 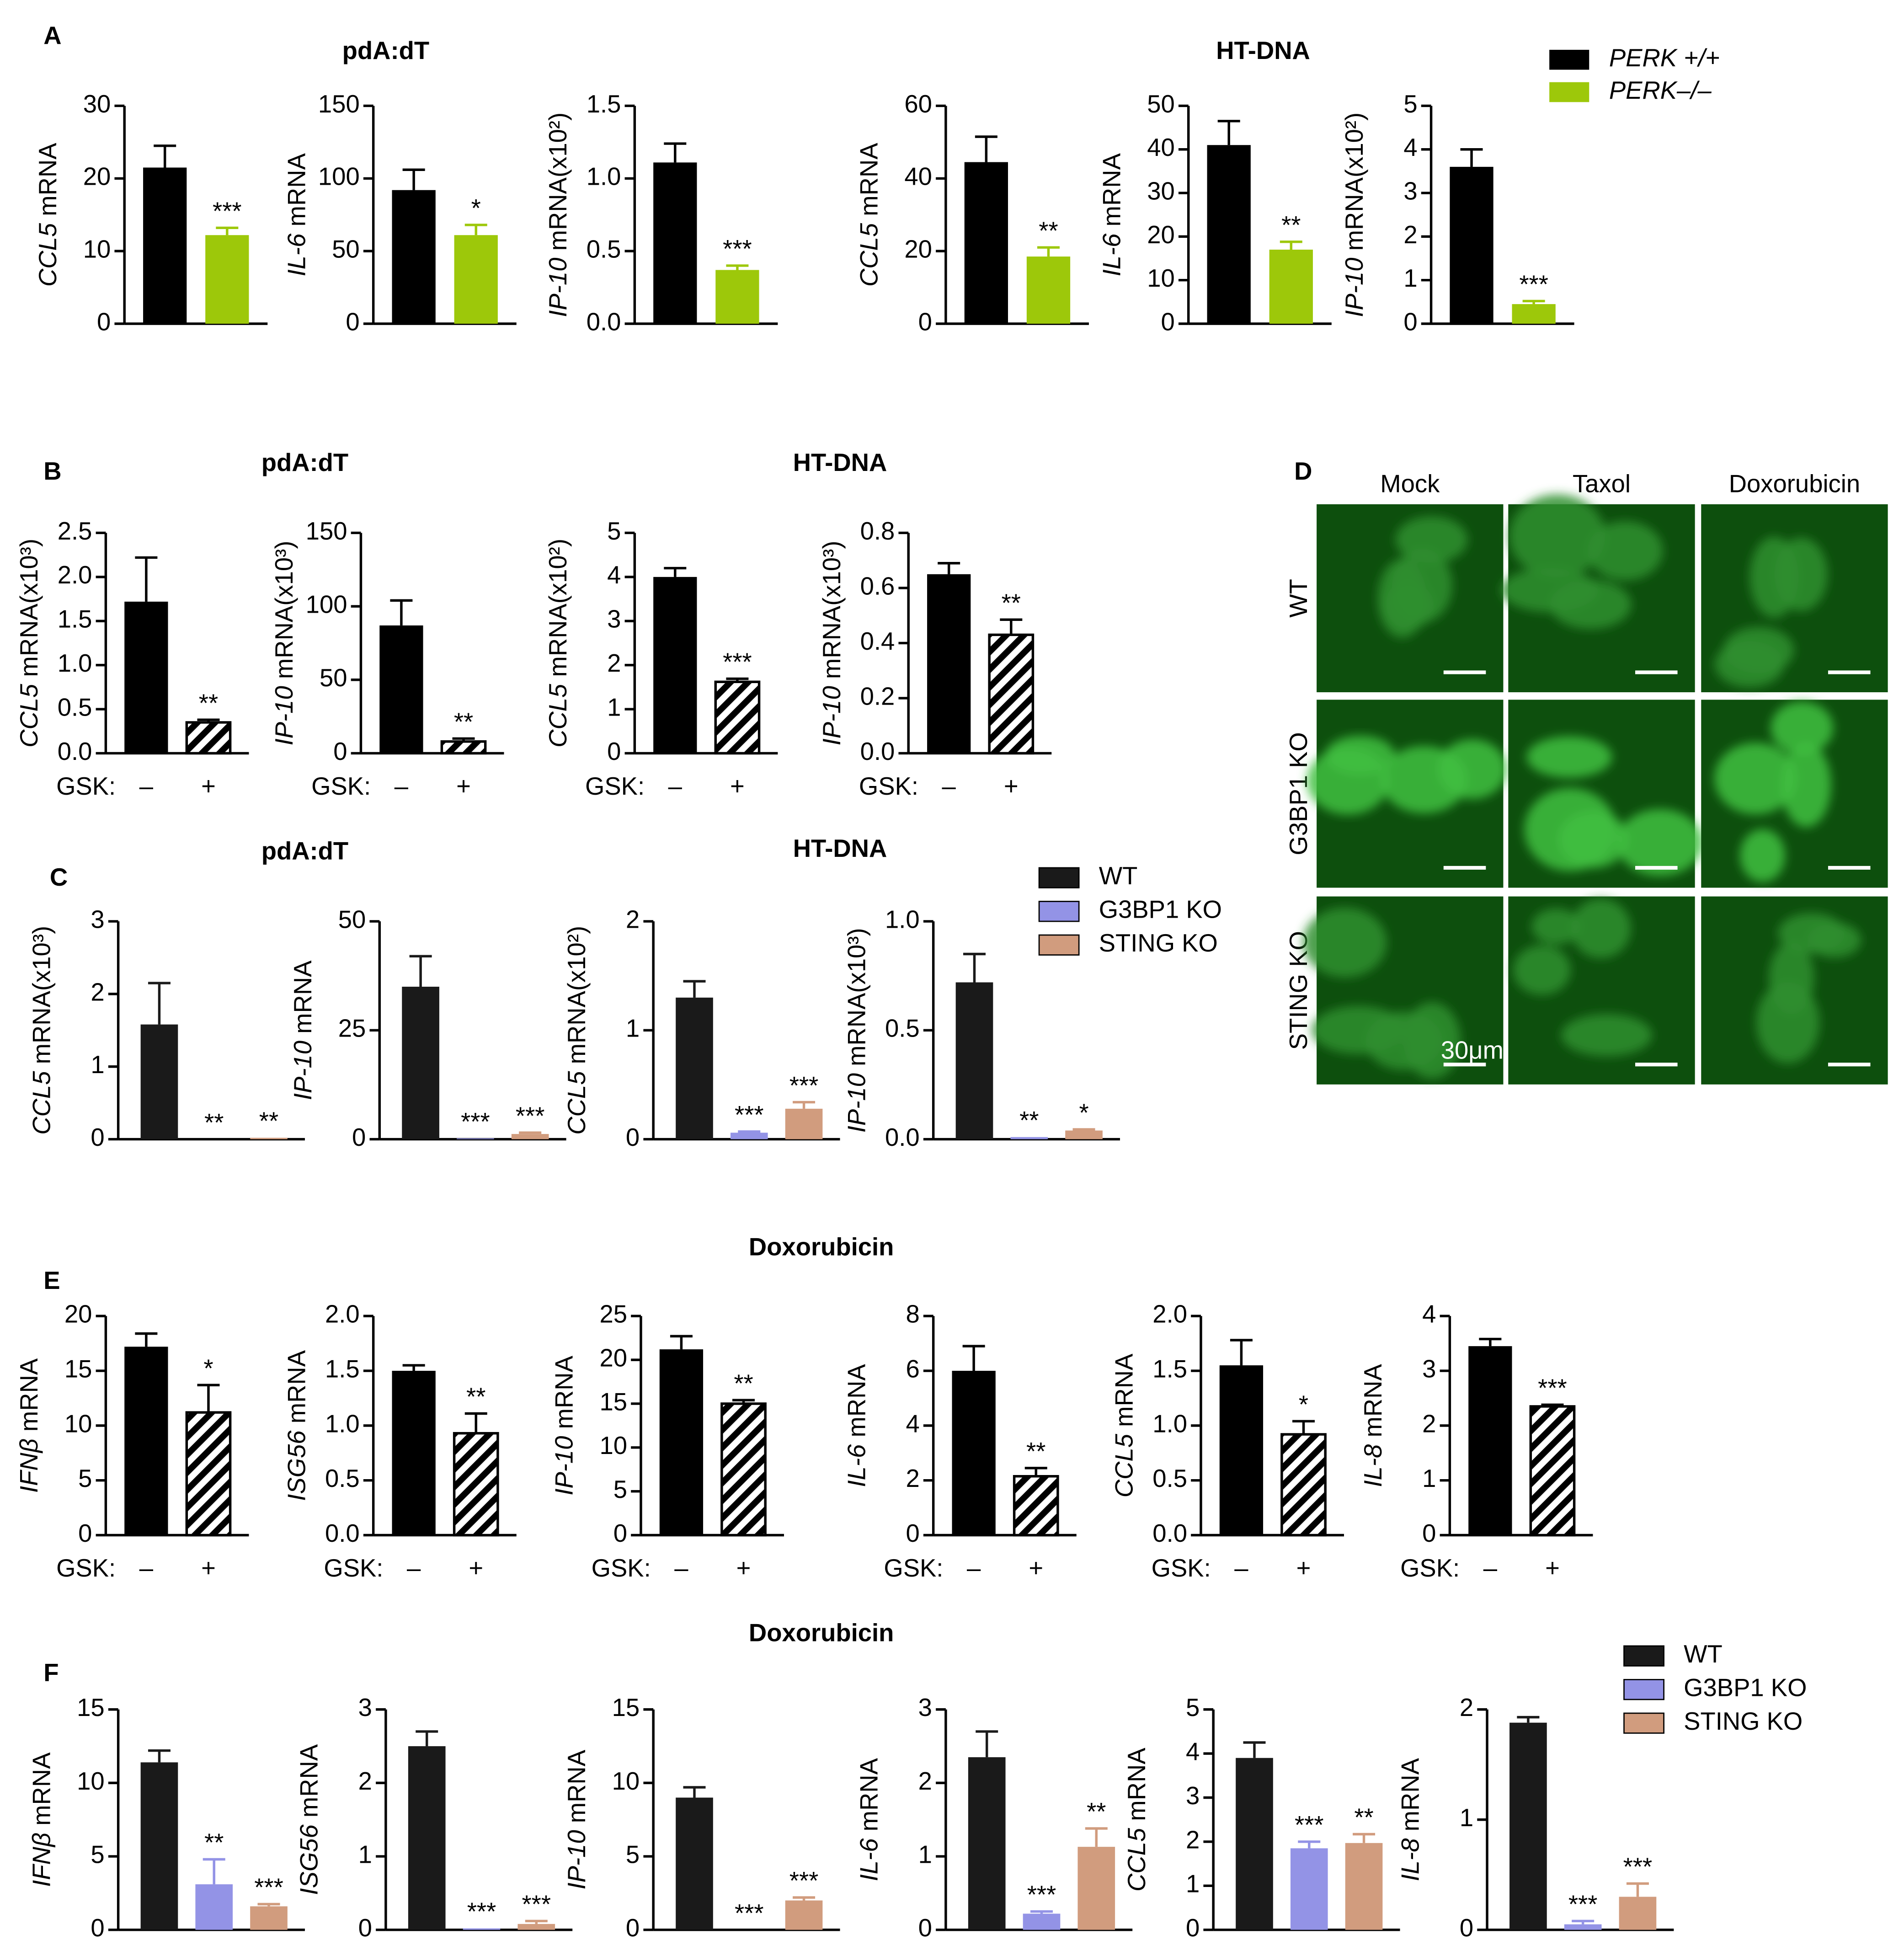 What do you see at coordinates (1160, 910) in the screenshot?
I see `legend-label: G3BP1 KO` at bounding box center [1160, 910].